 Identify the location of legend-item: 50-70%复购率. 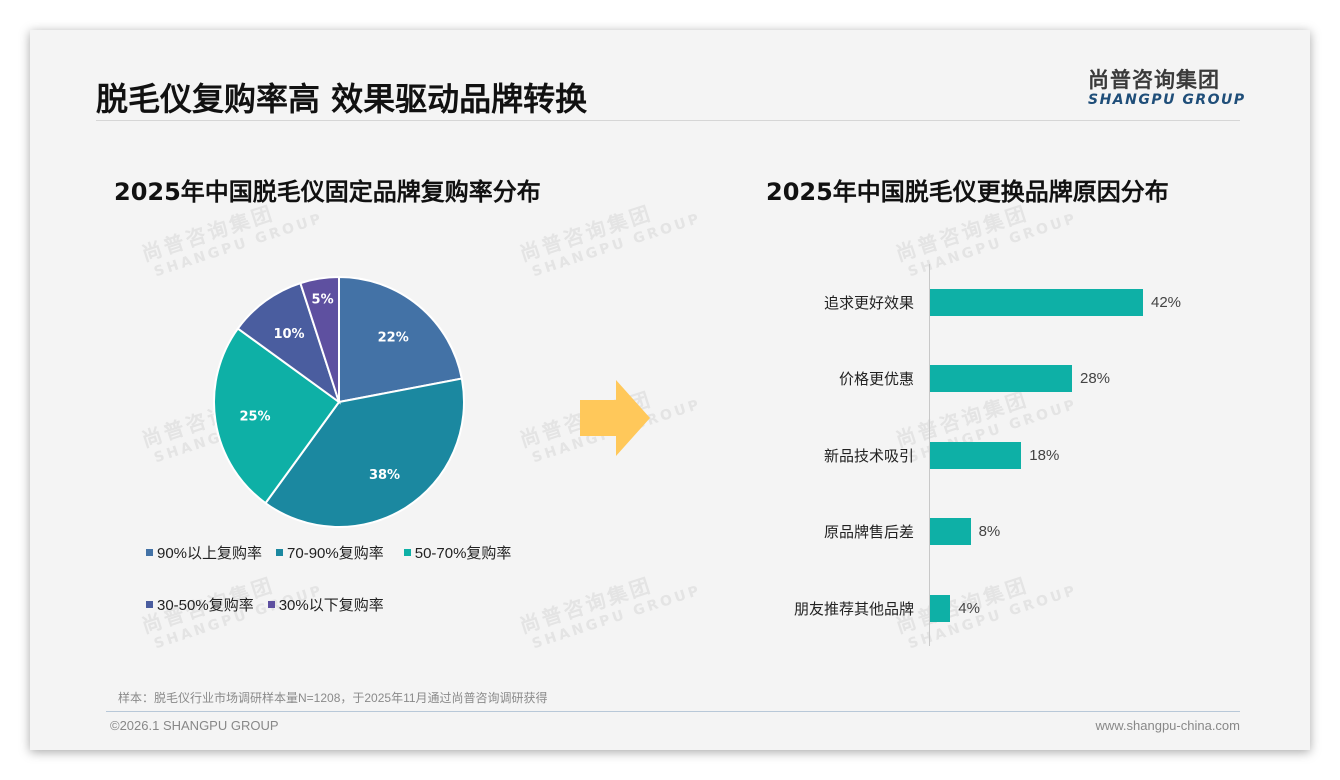
(457, 552).